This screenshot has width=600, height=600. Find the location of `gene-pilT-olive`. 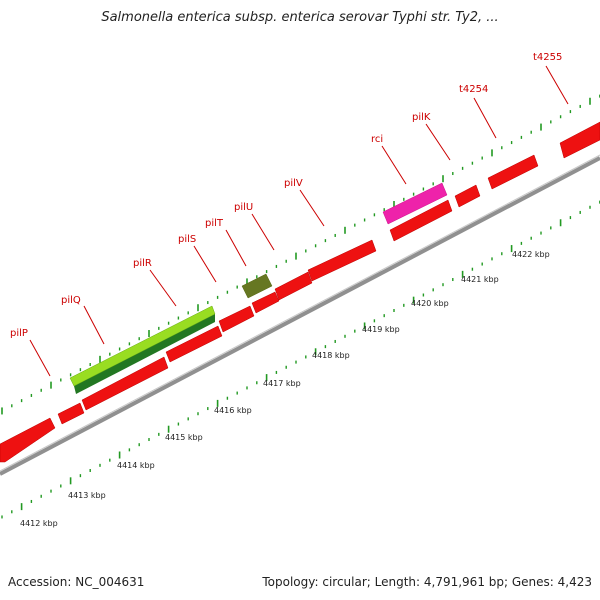

gene-pilT-olive is located at coordinates (257, 286).